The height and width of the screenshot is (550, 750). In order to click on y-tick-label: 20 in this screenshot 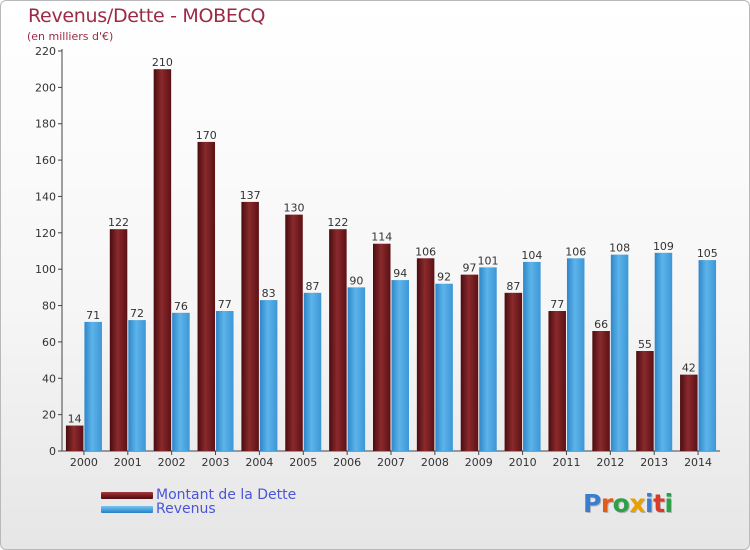, I will do `click(49, 415)`.